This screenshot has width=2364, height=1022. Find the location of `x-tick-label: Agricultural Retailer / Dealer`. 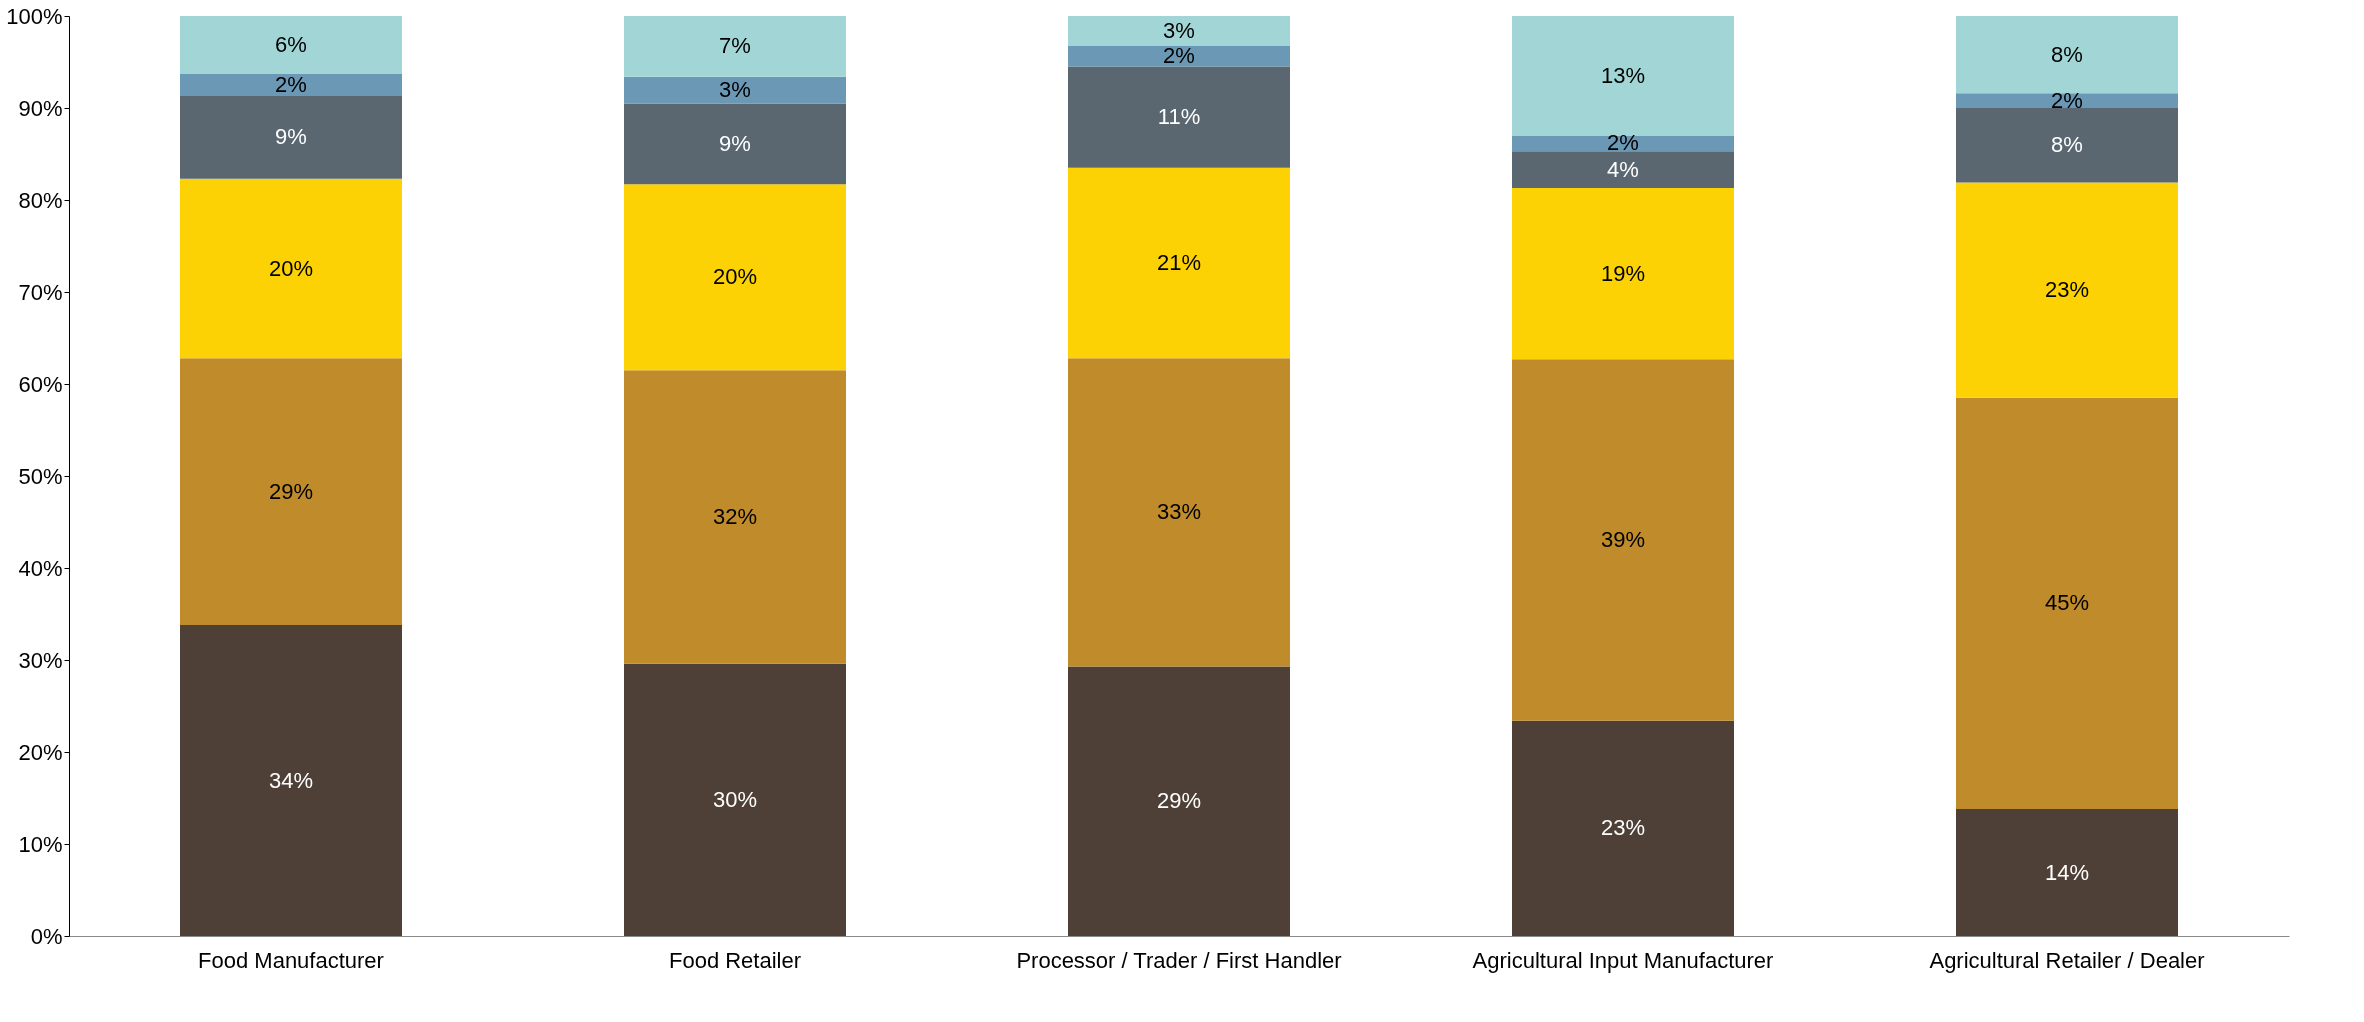

x-tick-label: Agricultural Retailer / Dealer is located at coordinates (2067, 960).